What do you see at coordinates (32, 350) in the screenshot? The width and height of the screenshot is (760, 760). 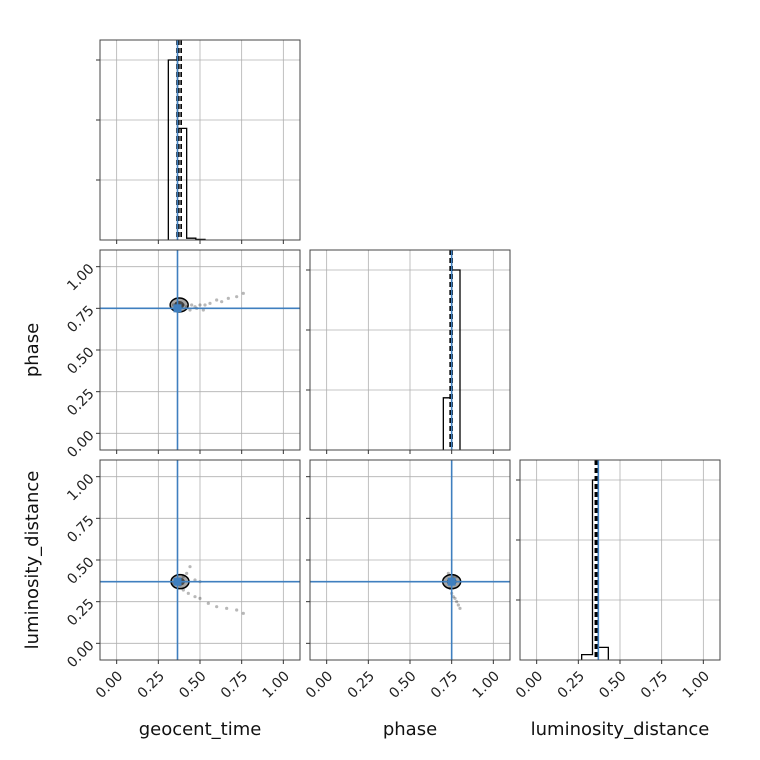 I see `y-axis-label: phase` at bounding box center [32, 350].